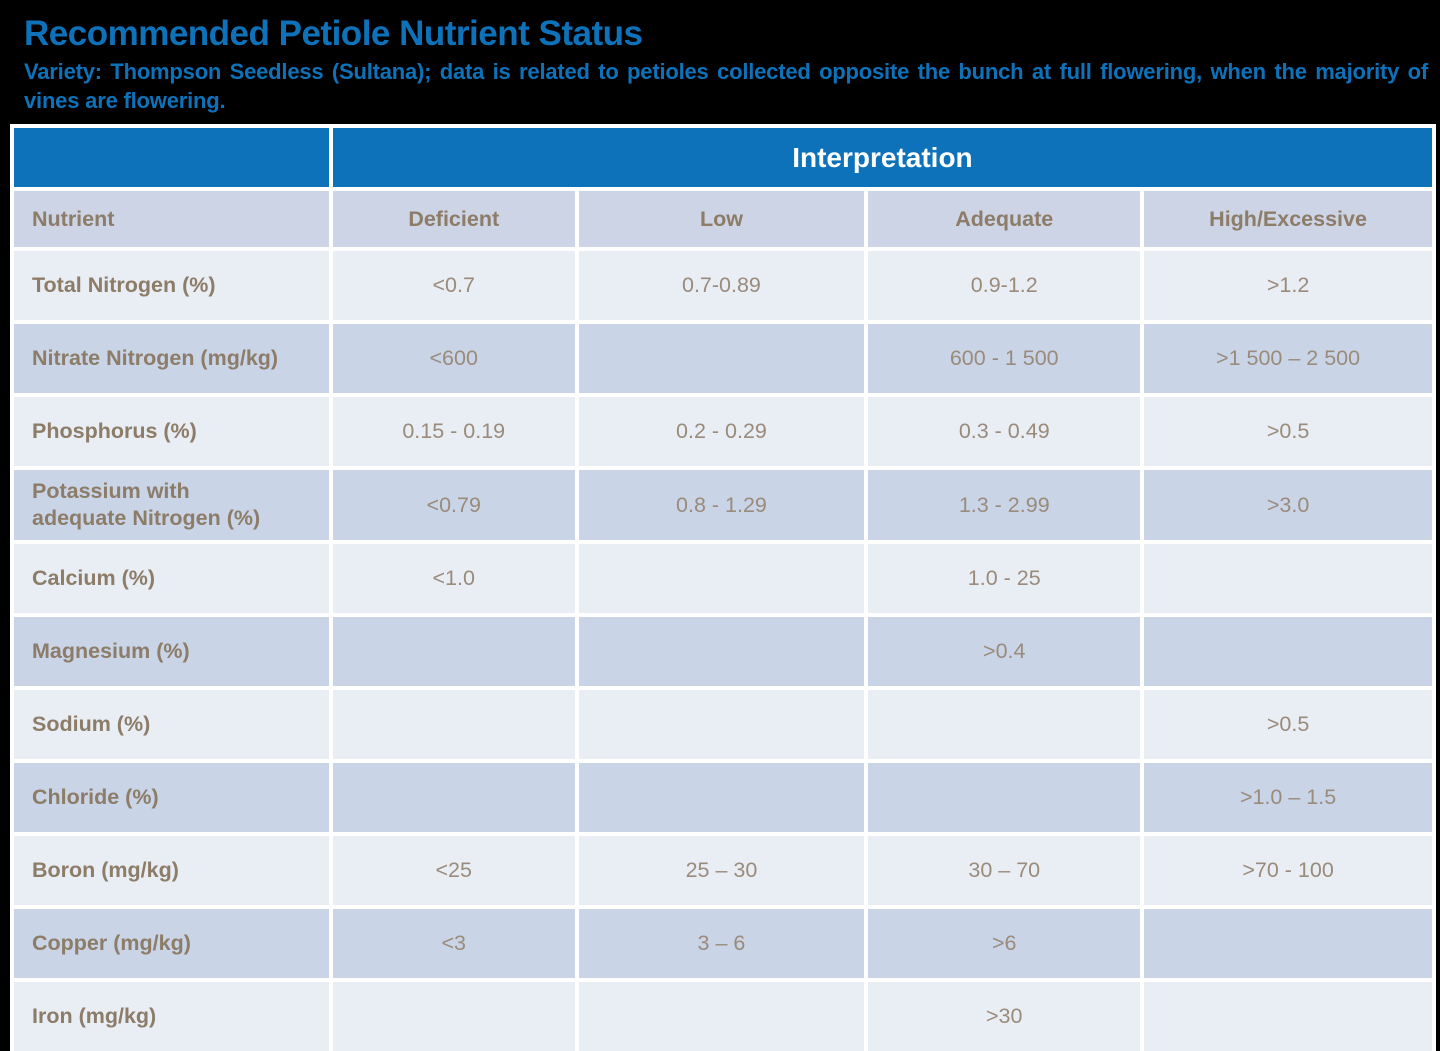 The image size is (1440, 1051). I want to click on nutrient-label: Calcium (%), so click(171, 578).